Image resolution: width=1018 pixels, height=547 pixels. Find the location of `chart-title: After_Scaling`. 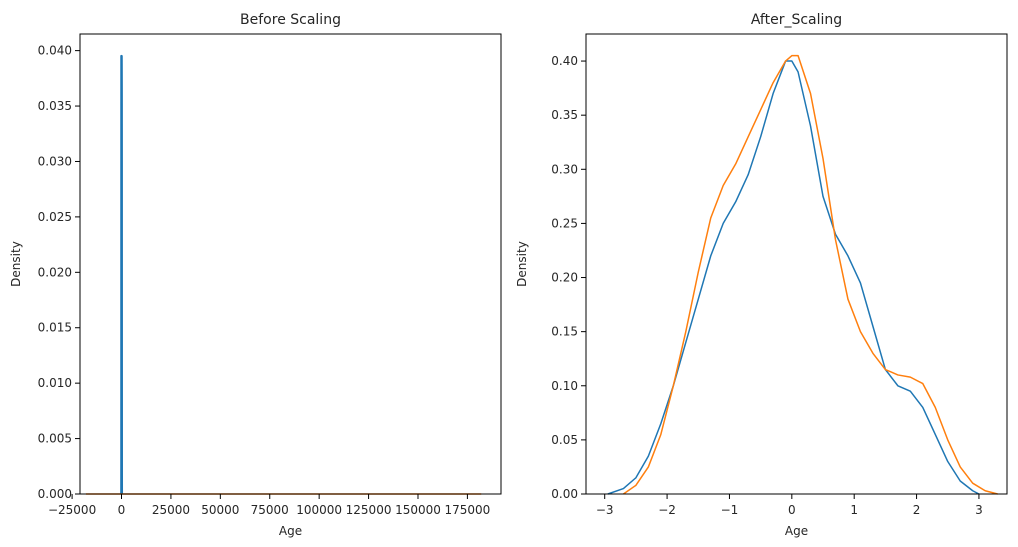

chart-title: After_Scaling is located at coordinates (796, 20).